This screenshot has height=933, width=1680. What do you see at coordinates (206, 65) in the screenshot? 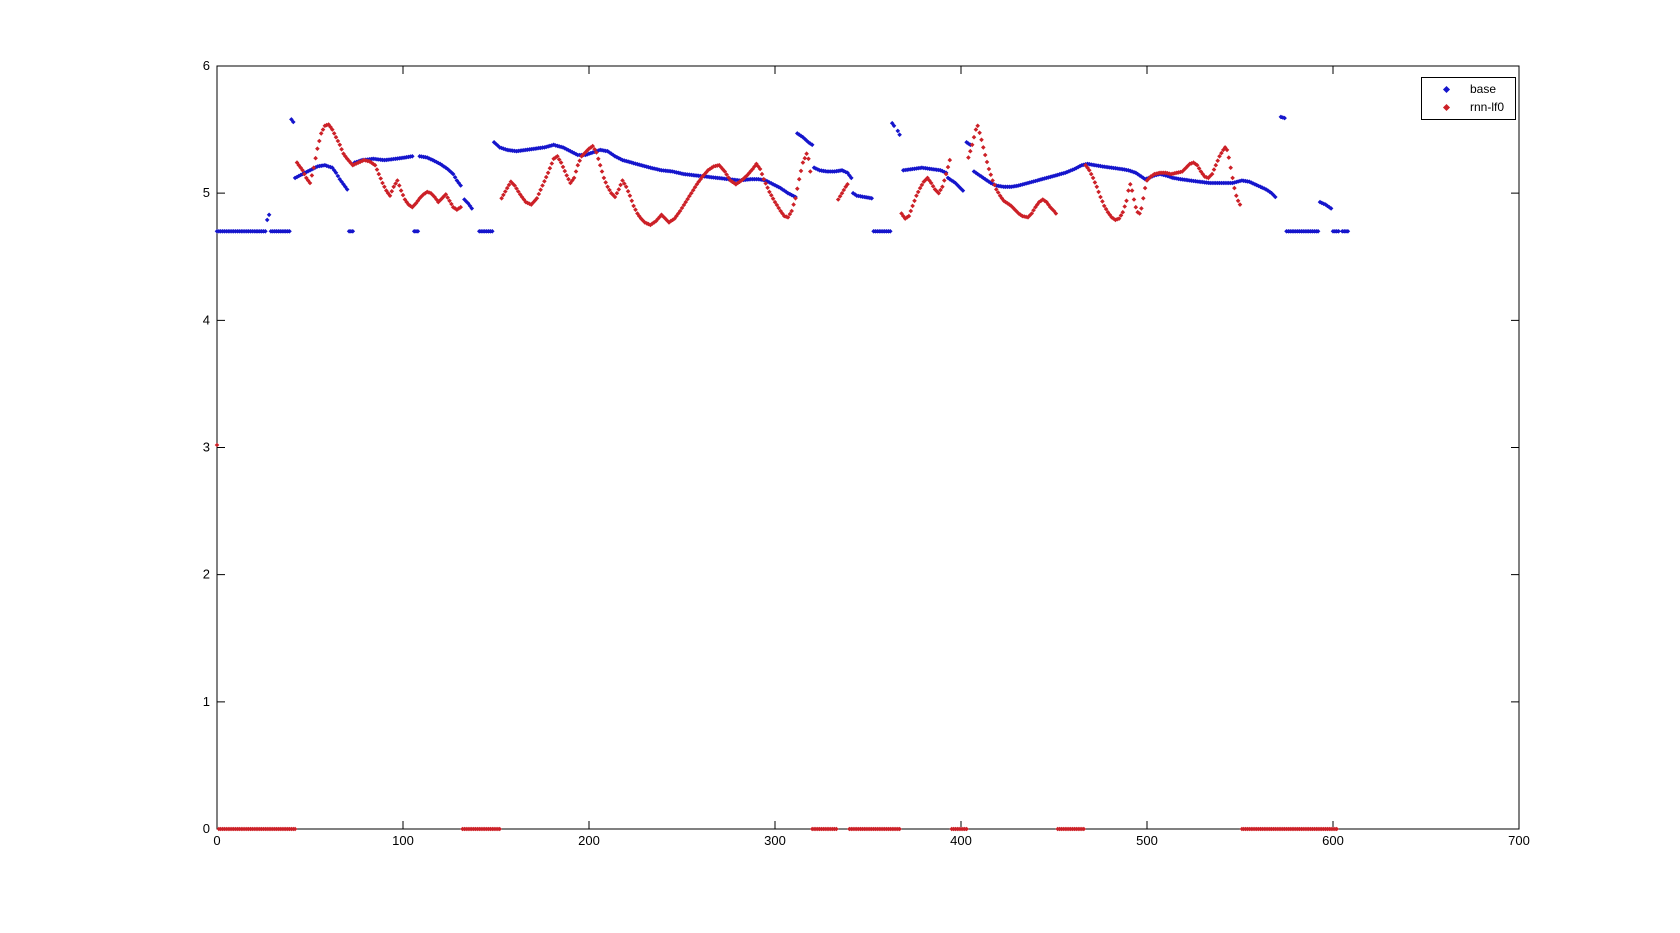
I see `y-tick-label: 6` at bounding box center [206, 65].